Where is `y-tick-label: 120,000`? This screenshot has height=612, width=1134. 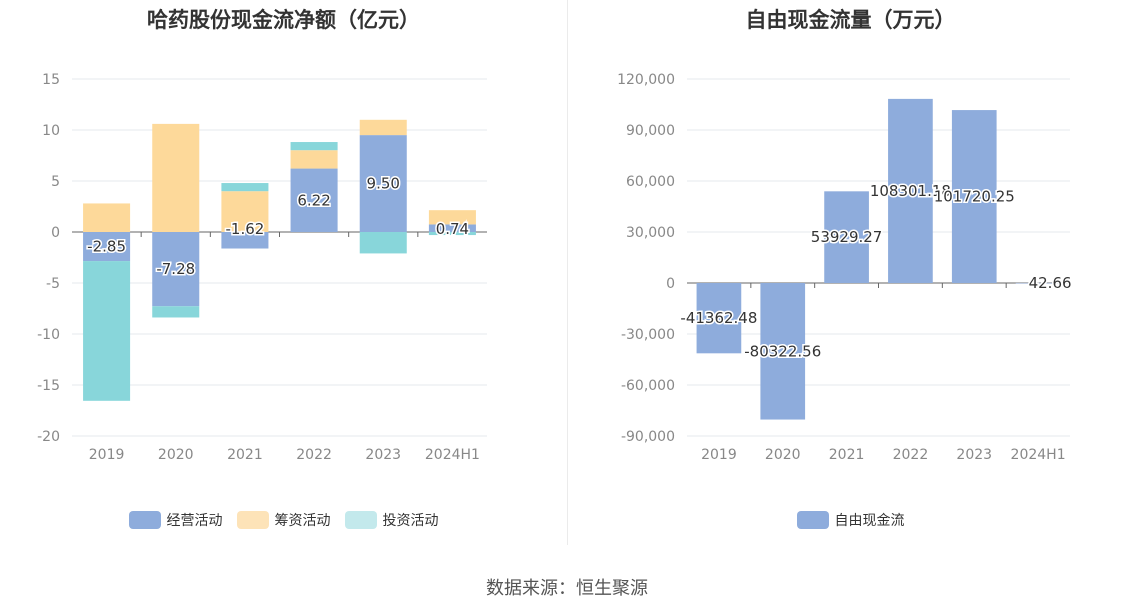
y-tick-label: 120,000 is located at coordinates (646, 80).